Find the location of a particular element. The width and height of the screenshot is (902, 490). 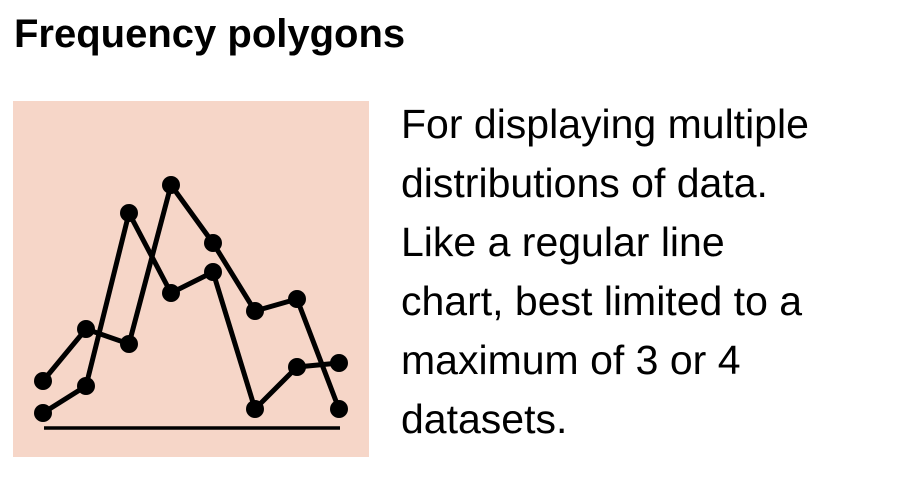

description-line: For displaying multiple is located at coordinates (605, 124).